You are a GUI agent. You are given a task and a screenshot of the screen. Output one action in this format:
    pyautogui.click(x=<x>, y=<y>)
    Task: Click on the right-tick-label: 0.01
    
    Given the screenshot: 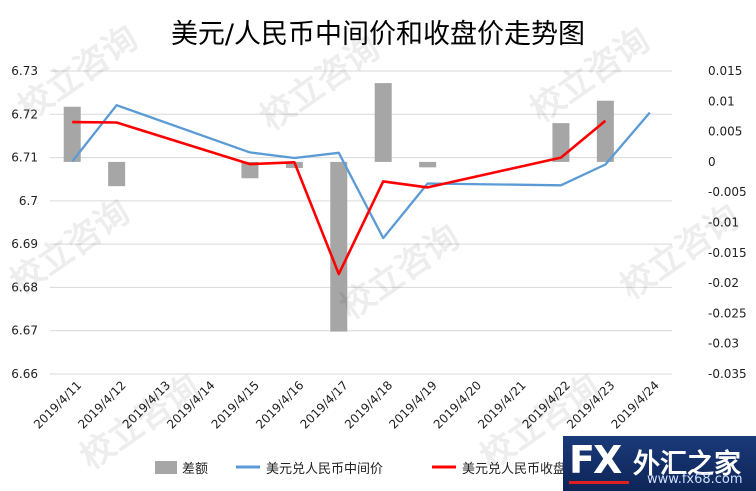 What is the action you would take?
    pyautogui.click(x=721, y=101)
    